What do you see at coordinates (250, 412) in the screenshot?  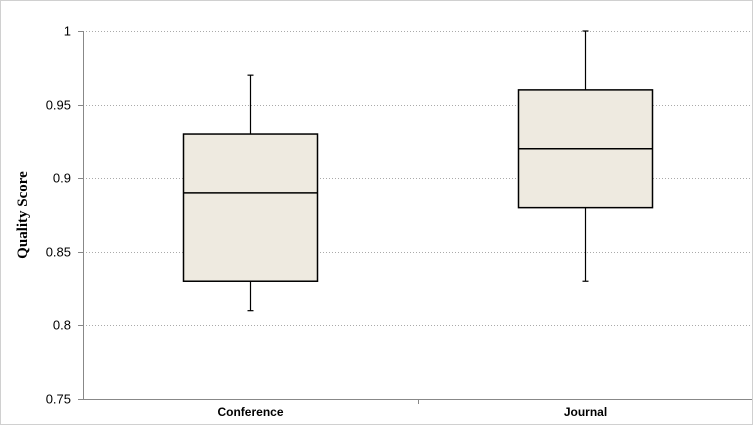 I see `x-category-label: Conference` at bounding box center [250, 412].